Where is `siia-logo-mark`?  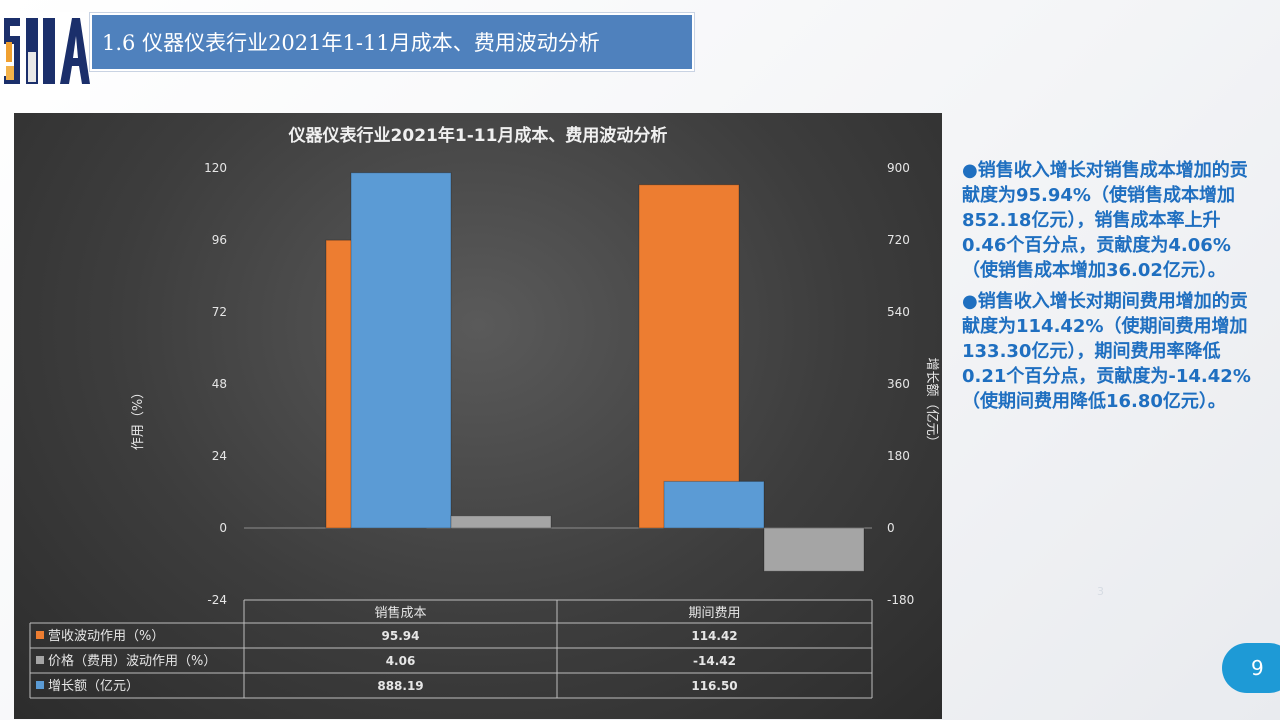
siia-logo-mark is located at coordinates (47, 51).